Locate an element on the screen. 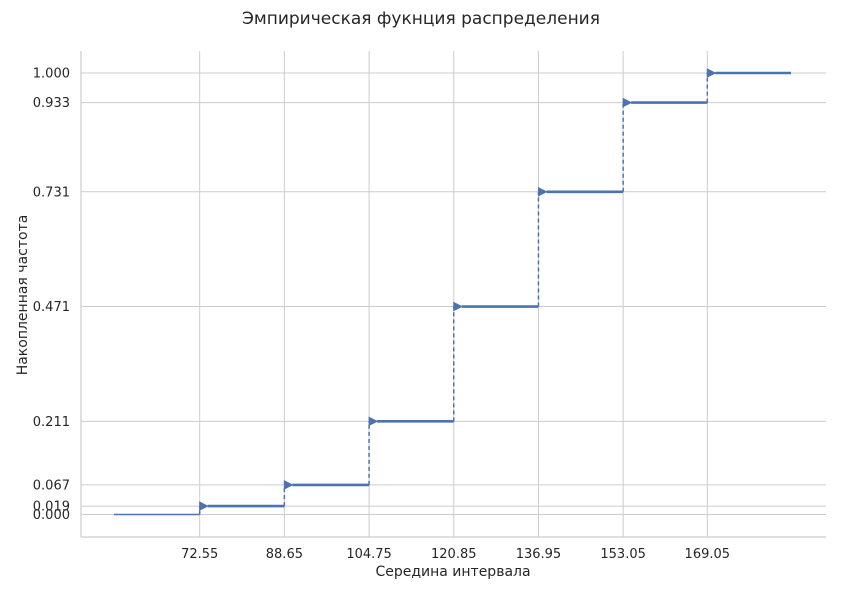  y-tick-label: 0.019 is located at coordinates (51, 507).